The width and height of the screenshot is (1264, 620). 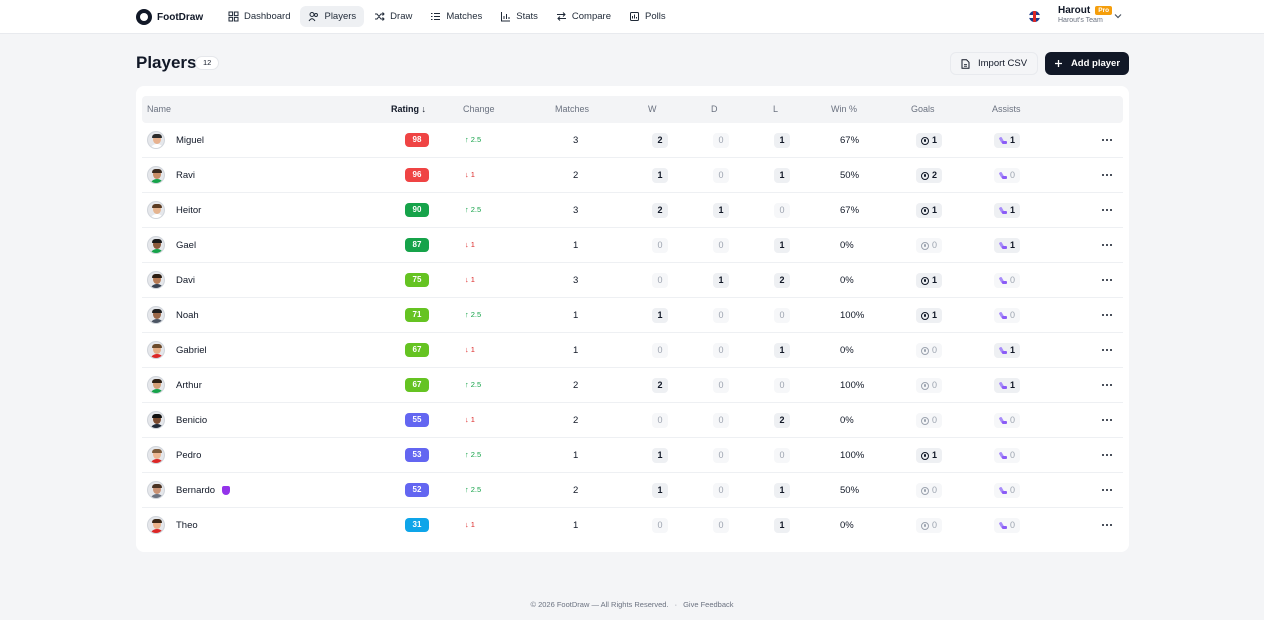 What do you see at coordinates (188, 455) in the screenshot?
I see `player-name-cell: Pedro` at bounding box center [188, 455].